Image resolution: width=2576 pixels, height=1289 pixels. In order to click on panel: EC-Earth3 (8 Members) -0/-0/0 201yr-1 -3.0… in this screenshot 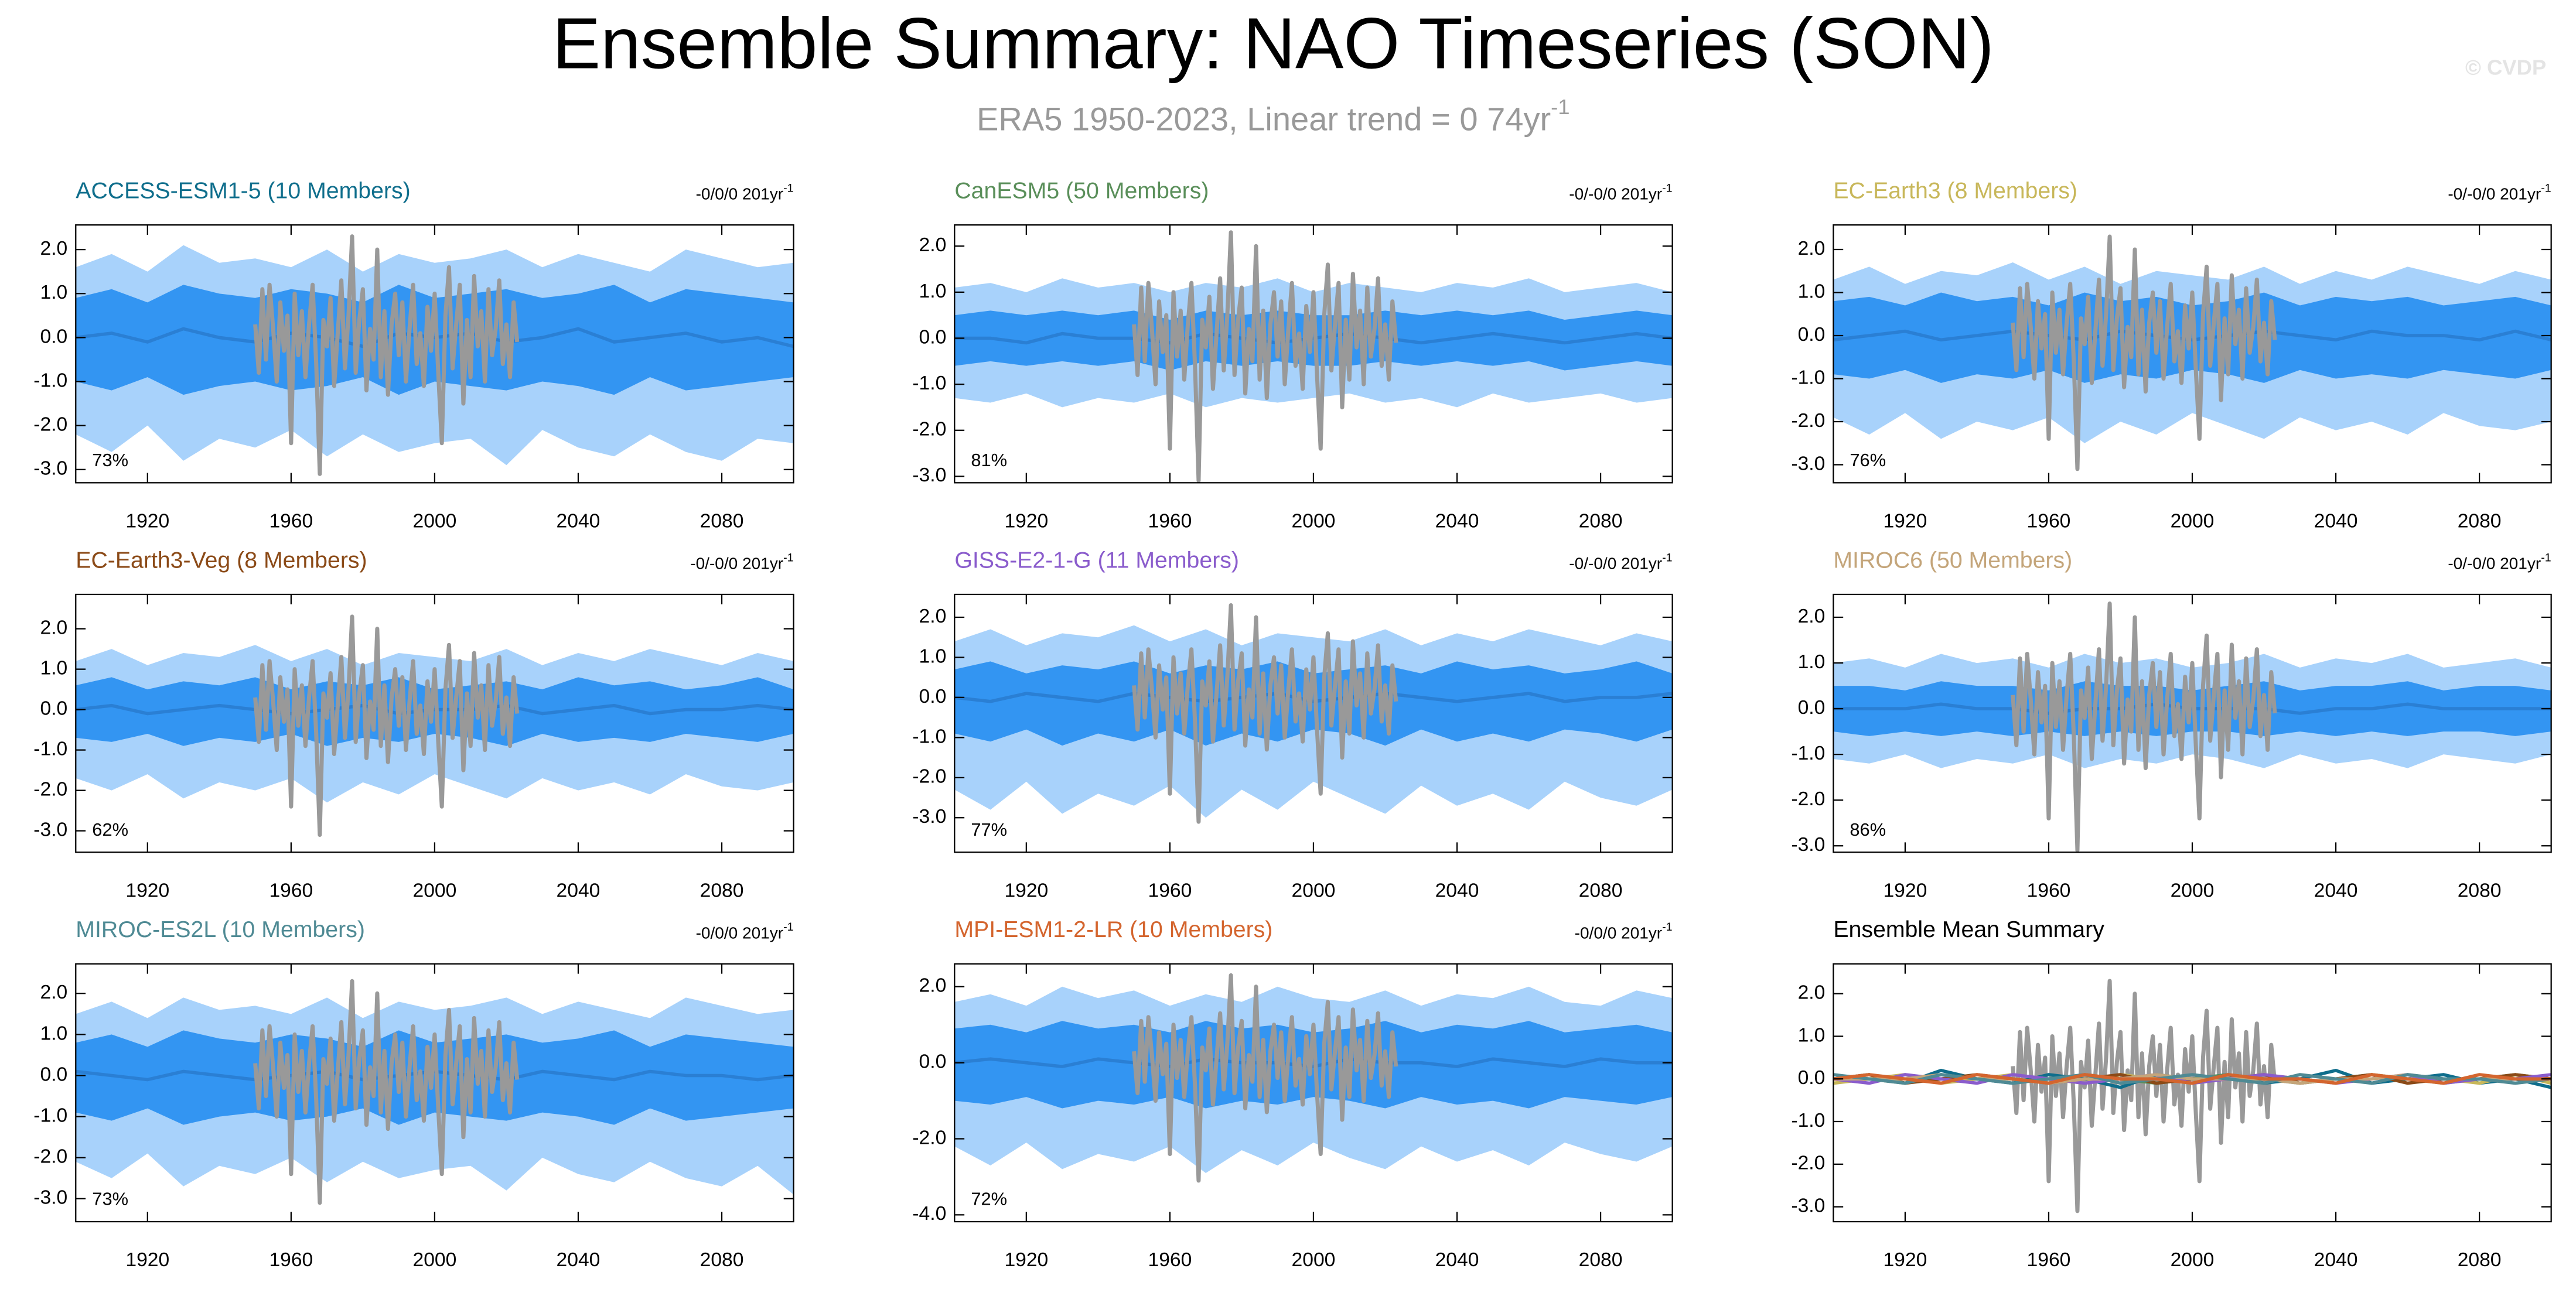, I will do `click(2171, 355)`.